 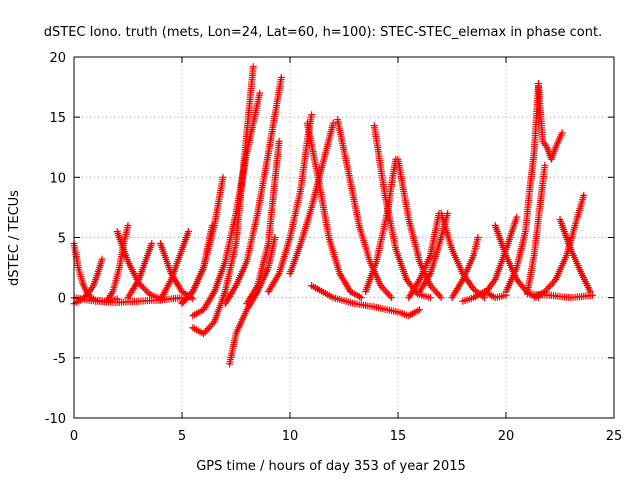 What do you see at coordinates (62, 239) in the screenshot?
I see `y-tick-label: 5` at bounding box center [62, 239].